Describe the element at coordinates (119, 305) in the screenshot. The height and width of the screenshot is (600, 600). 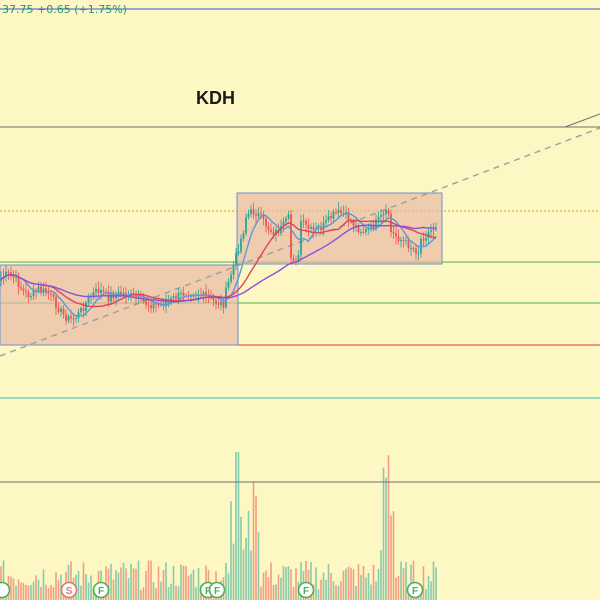
I see `consolidation-box-left` at that location.